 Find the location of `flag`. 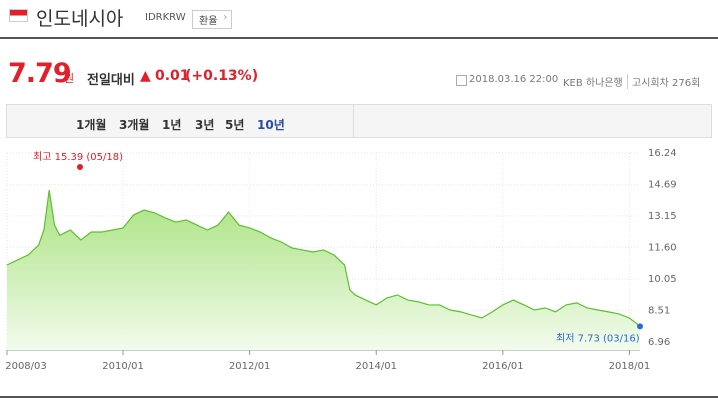

flag is located at coordinates (18, 15).